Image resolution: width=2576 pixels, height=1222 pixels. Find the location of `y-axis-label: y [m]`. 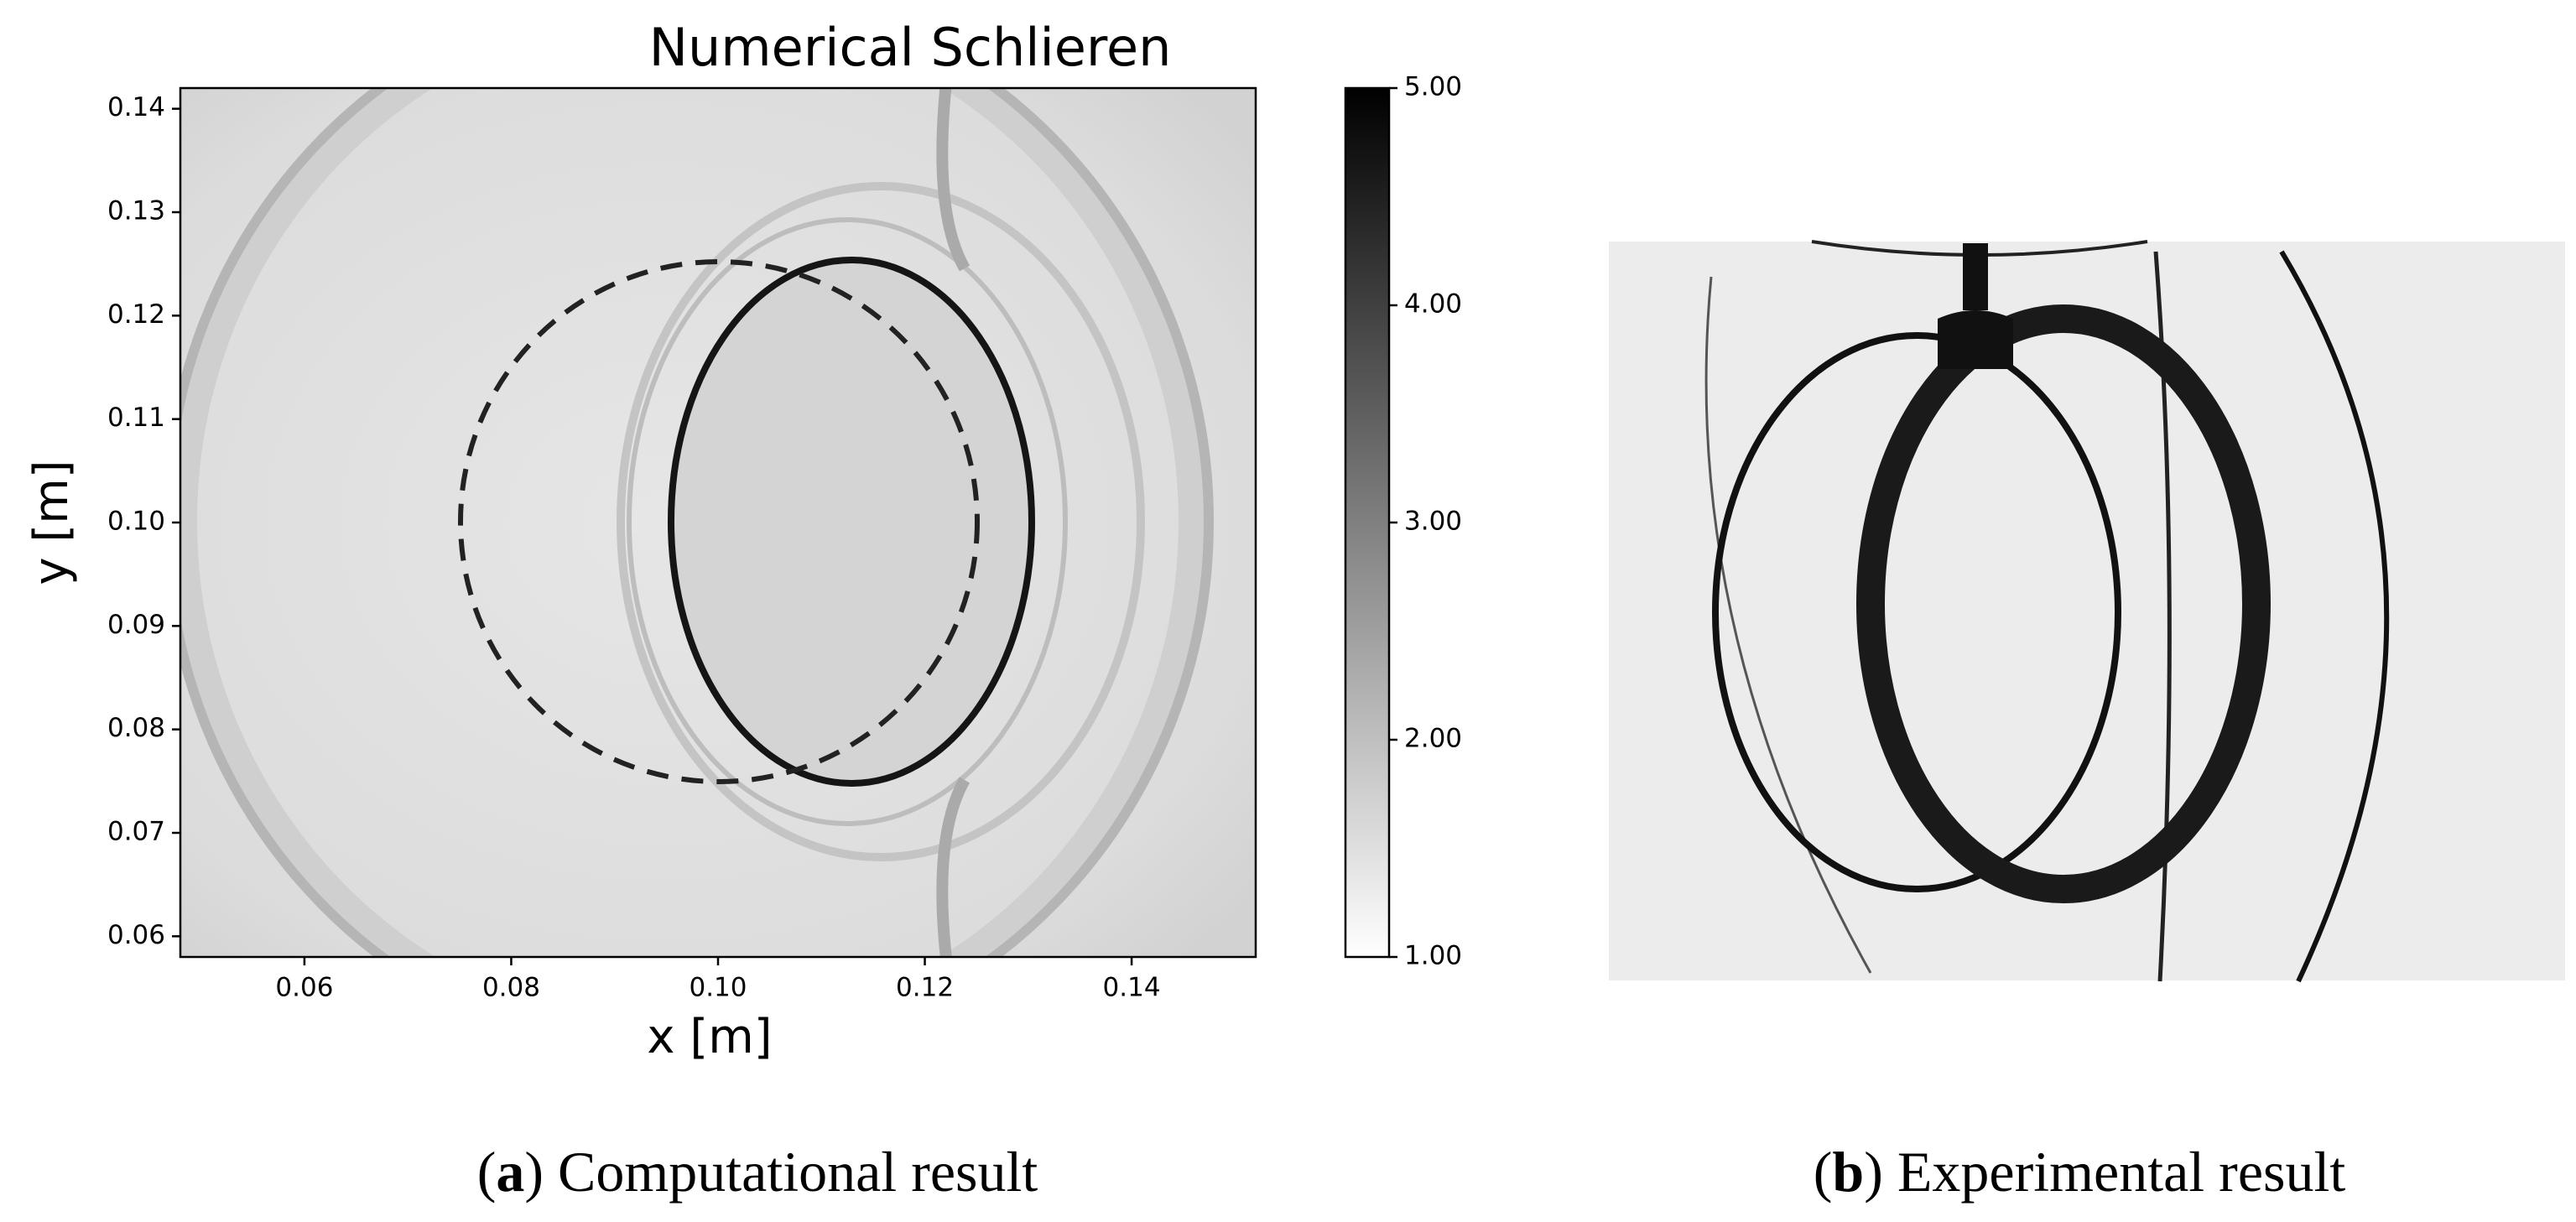

y-axis-label: y [m] is located at coordinates (51, 522).